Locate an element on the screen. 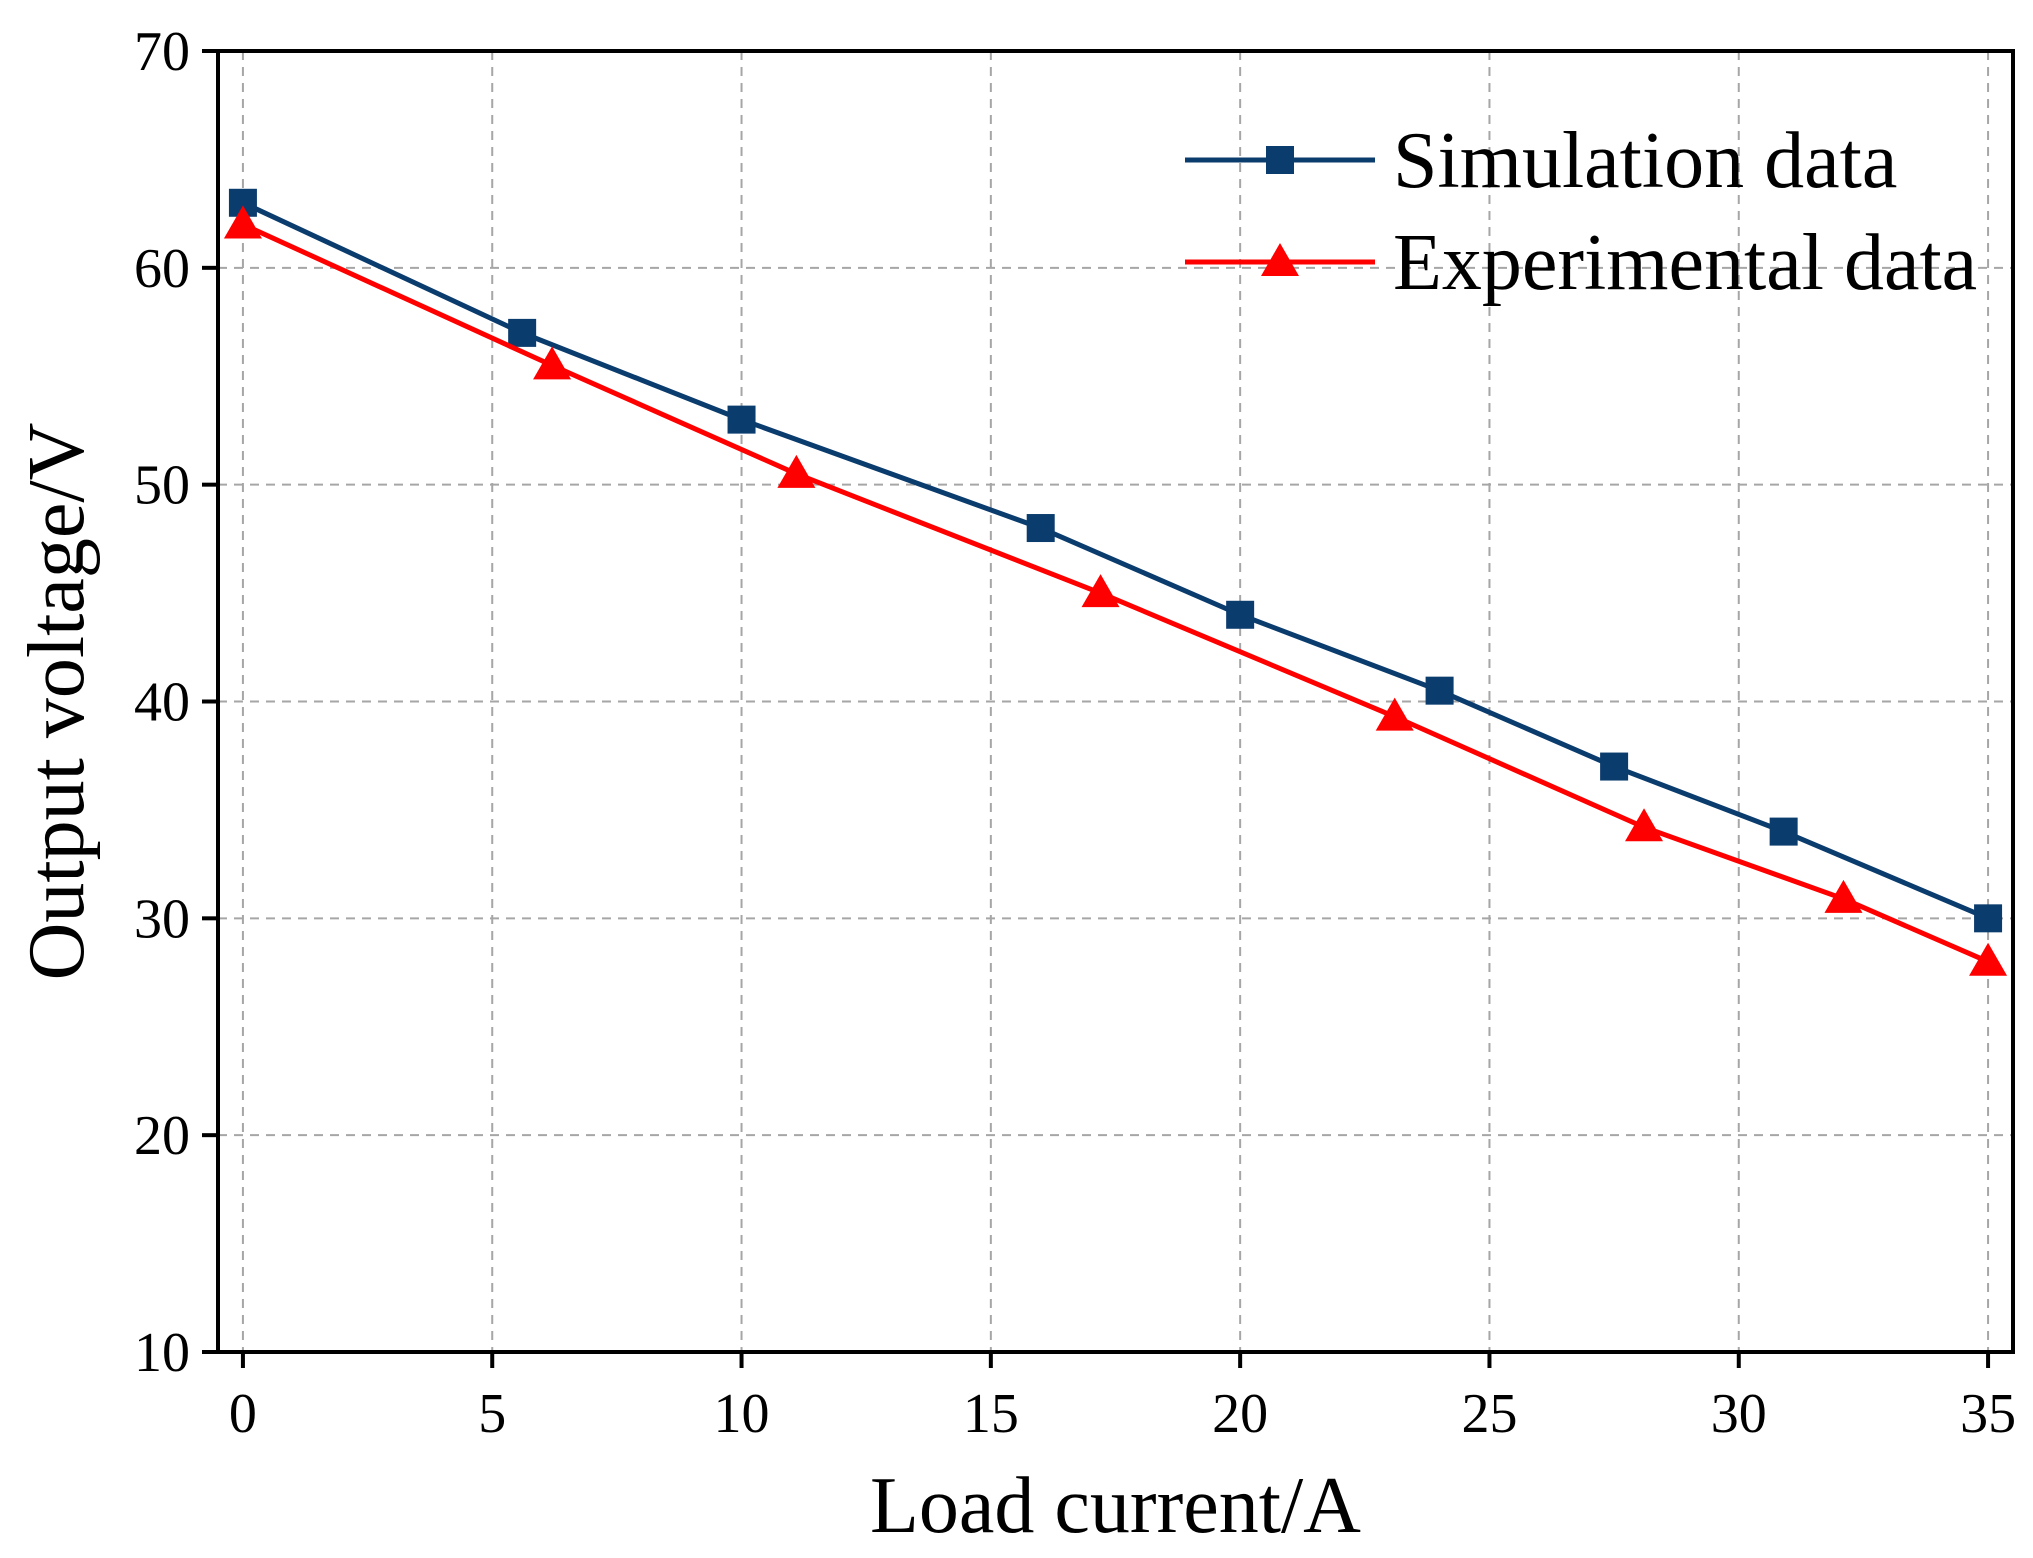  y-tick-label: 60 is located at coordinates (162, 269).